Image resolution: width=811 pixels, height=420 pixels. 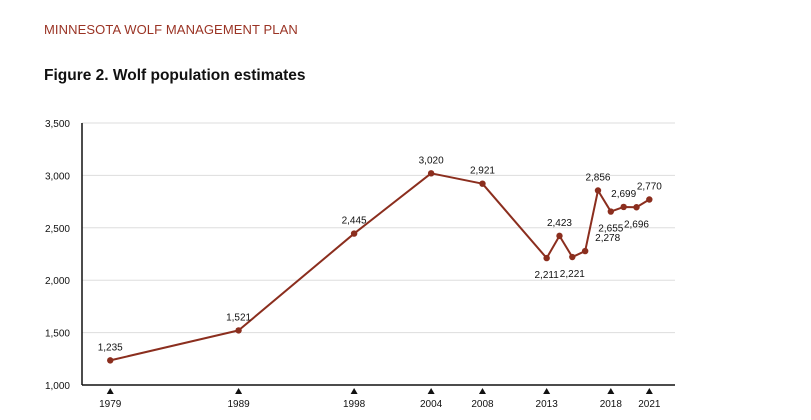 What do you see at coordinates (611, 404) in the screenshot?
I see `x-tick-label: 2018` at bounding box center [611, 404].